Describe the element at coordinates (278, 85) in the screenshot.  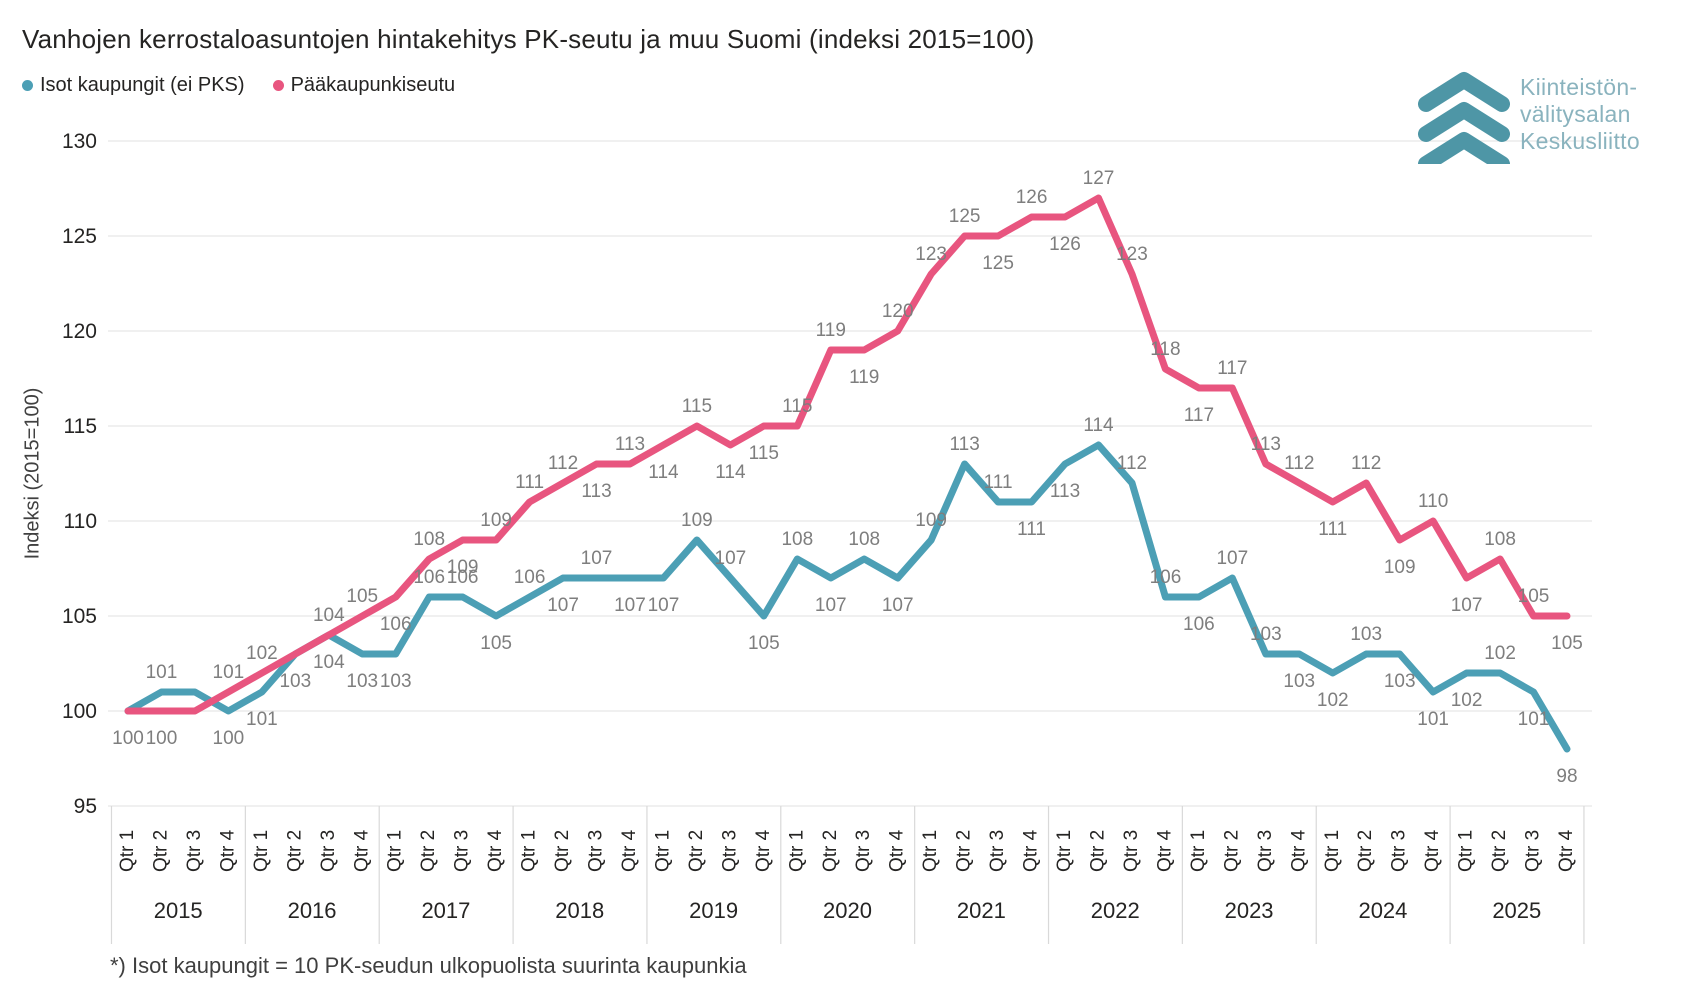
I see `legend-dot-pink-icon` at that location.